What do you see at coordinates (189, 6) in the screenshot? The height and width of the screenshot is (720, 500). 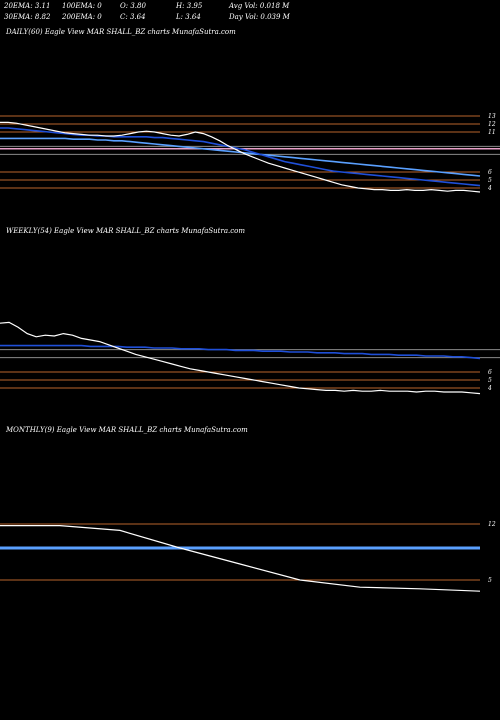 I see `header-high: H: 3.95` at bounding box center [189, 6].